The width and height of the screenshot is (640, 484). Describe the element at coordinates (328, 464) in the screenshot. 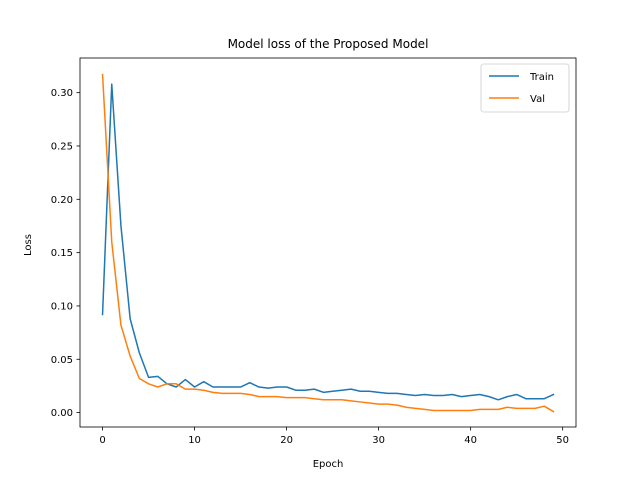

I see `x-axis-label: Epoch` at that location.